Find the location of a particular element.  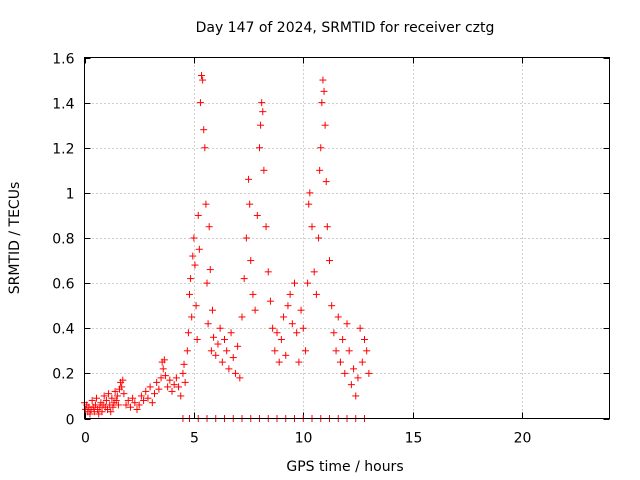

y-tick-label: 0.6 is located at coordinates (63, 285).